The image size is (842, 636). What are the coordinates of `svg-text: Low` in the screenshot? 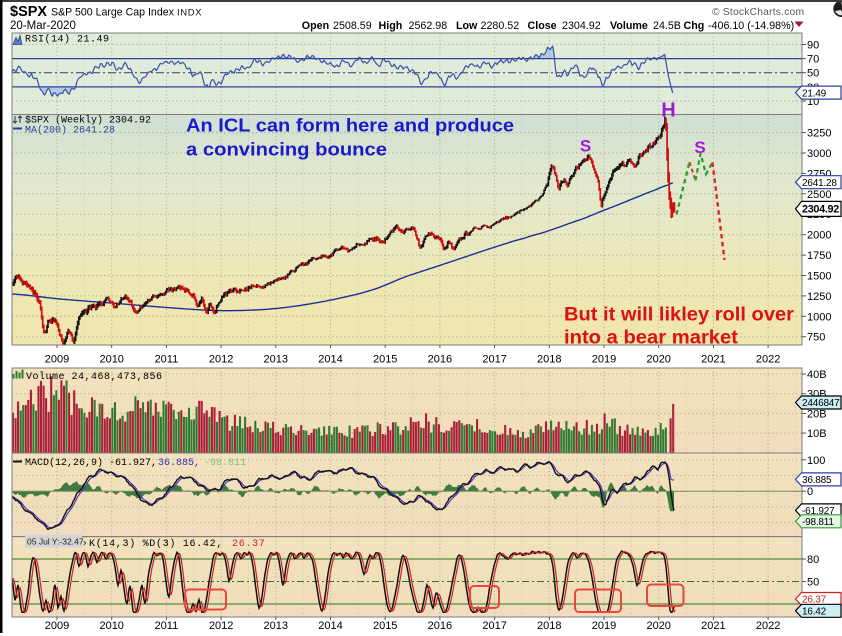 It's located at (467, 26).